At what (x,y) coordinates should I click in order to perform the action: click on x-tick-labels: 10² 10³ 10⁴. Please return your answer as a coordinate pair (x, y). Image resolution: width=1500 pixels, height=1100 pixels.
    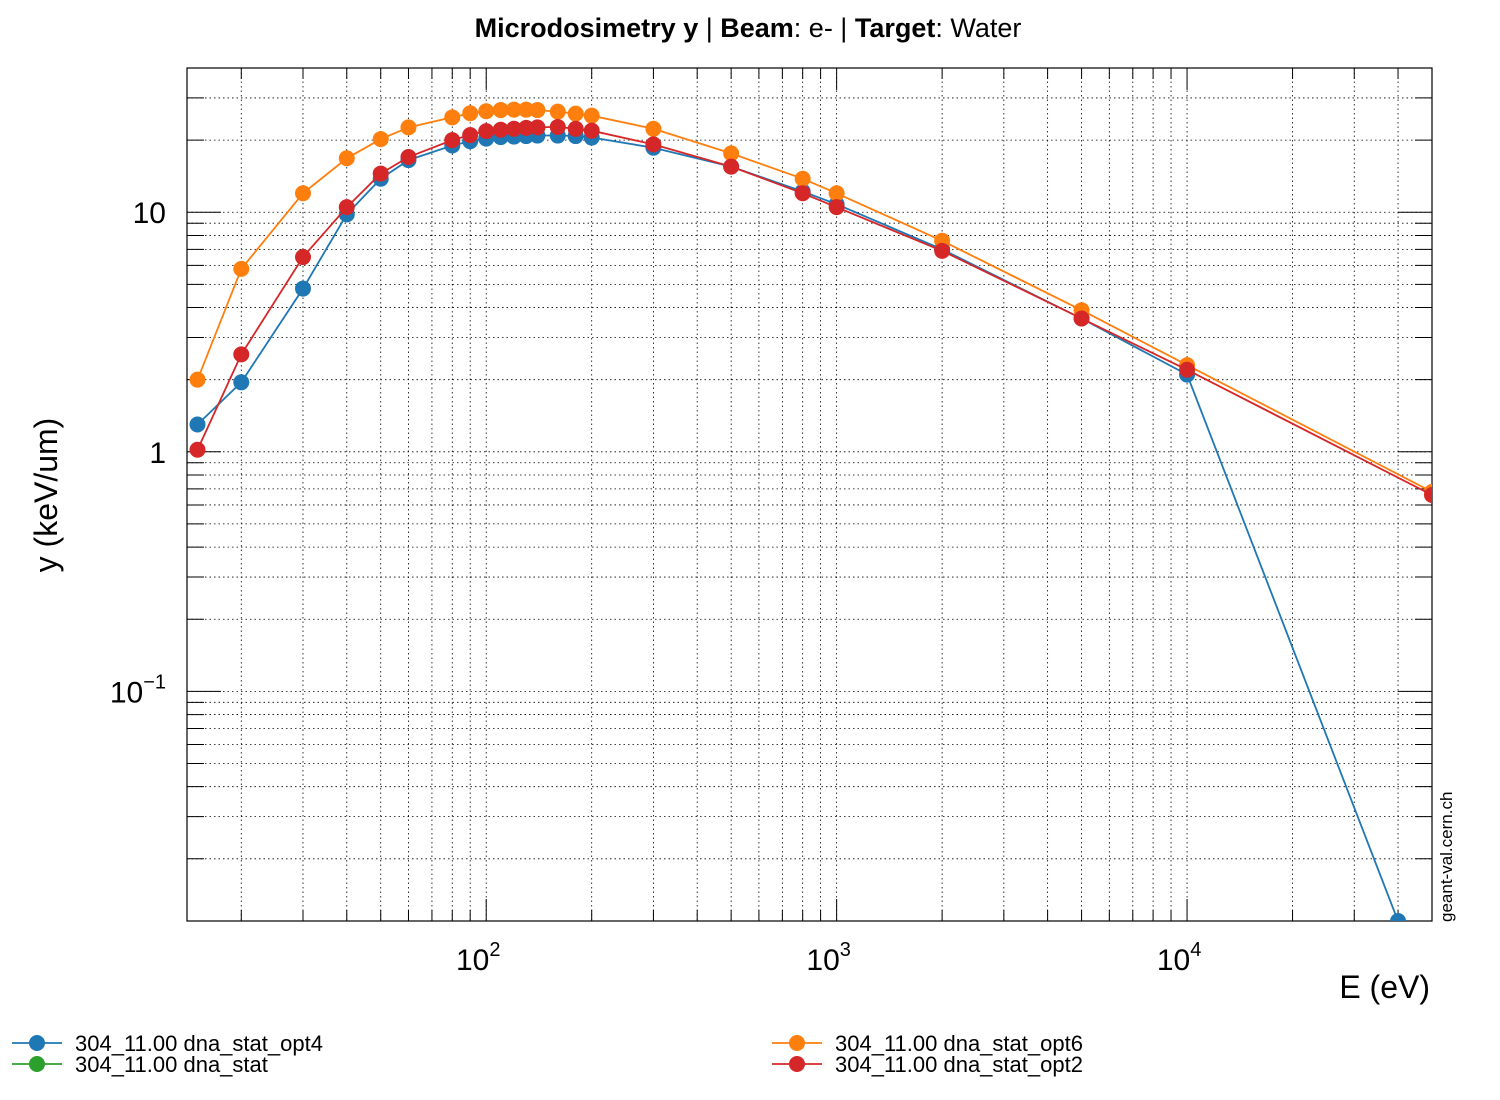
    Looking at the image, I should click on (828, 958).